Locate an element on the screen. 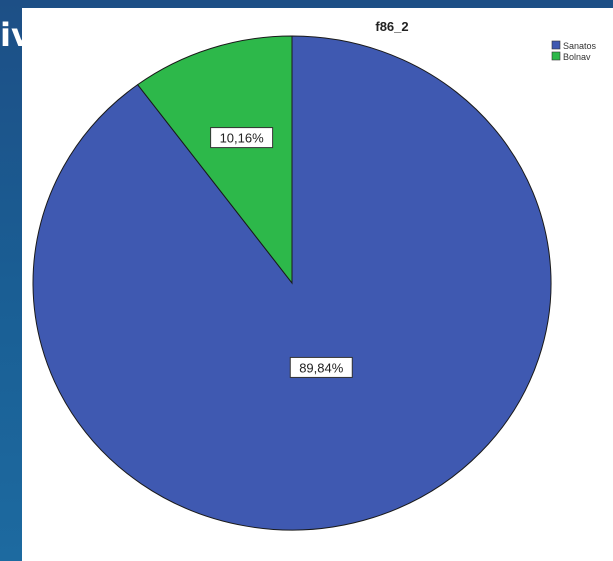 This screenshot has height=561, width=613. data-label-bolnav: 10,16% is located at coordinates (242, 138).